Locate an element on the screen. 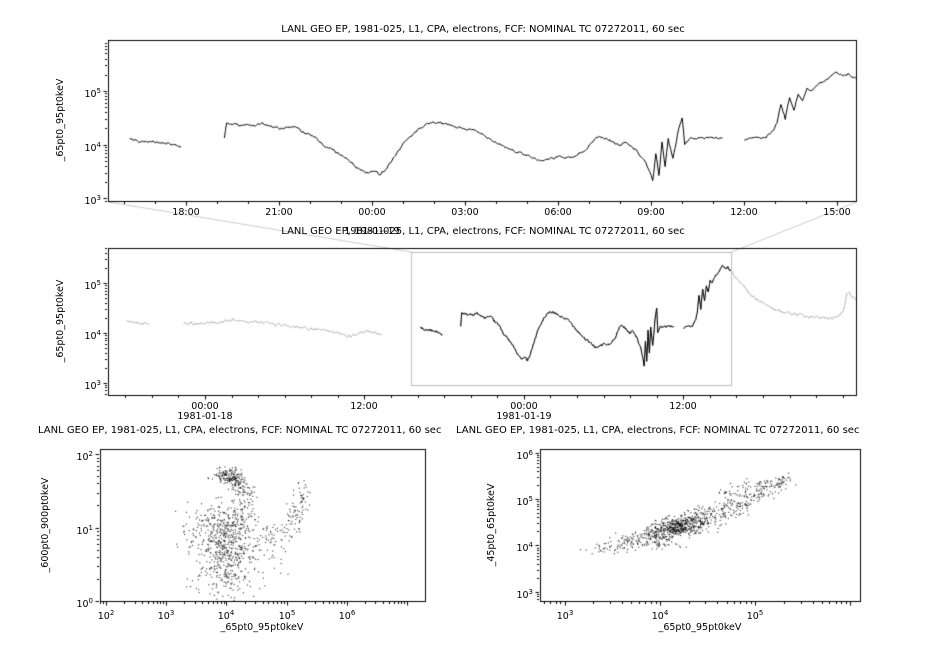 The height and width of the screenshot is (647, 926). y-axis-label-bottom-right: _45pt0_65pt0keV is located at coordinates (491, 525).